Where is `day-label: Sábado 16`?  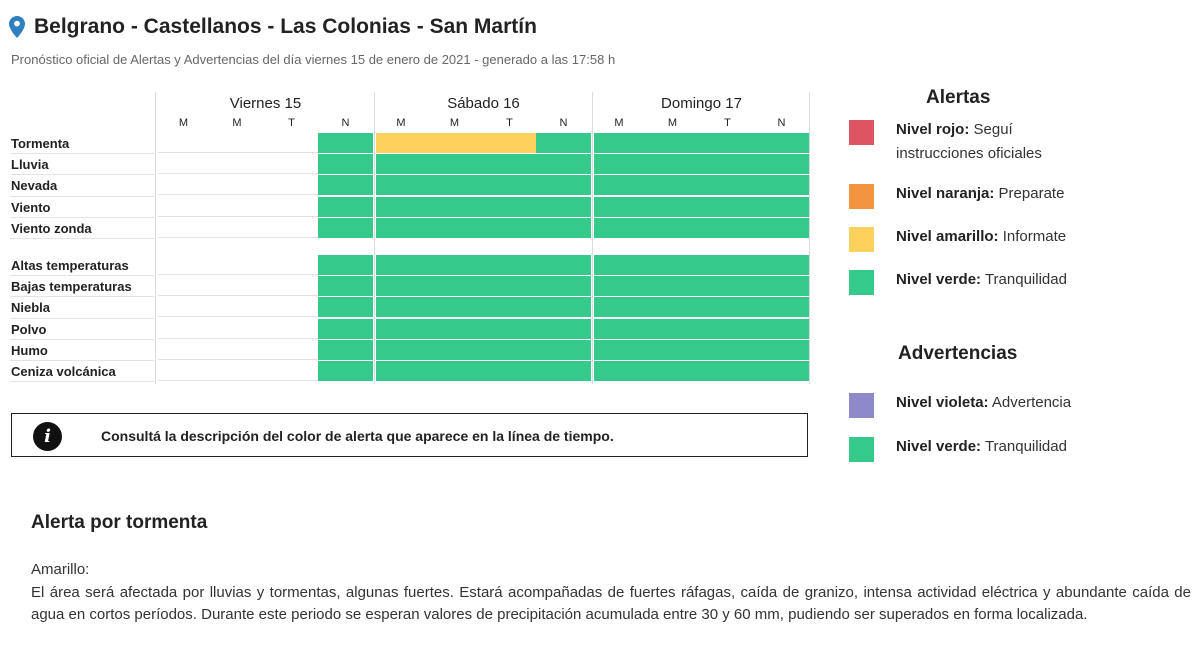 day-label: Sábado 16 is located at coordinates (483, 103).